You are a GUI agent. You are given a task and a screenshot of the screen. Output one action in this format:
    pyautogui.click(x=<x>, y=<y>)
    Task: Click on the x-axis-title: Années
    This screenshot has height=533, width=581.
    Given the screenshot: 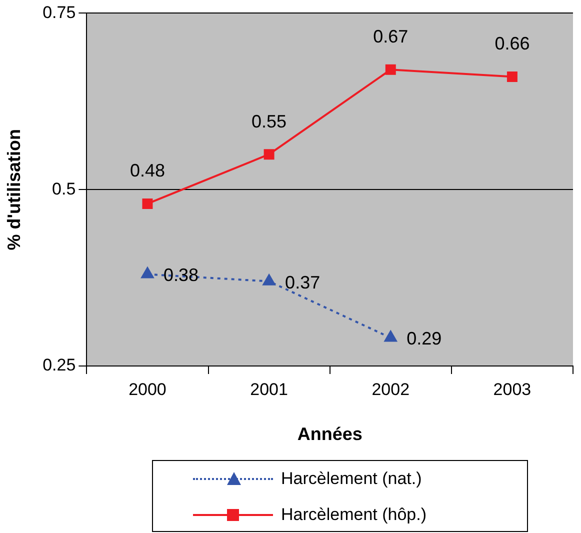 What is the action you would take?
    pyautogui.click(x=329, y=434)
    